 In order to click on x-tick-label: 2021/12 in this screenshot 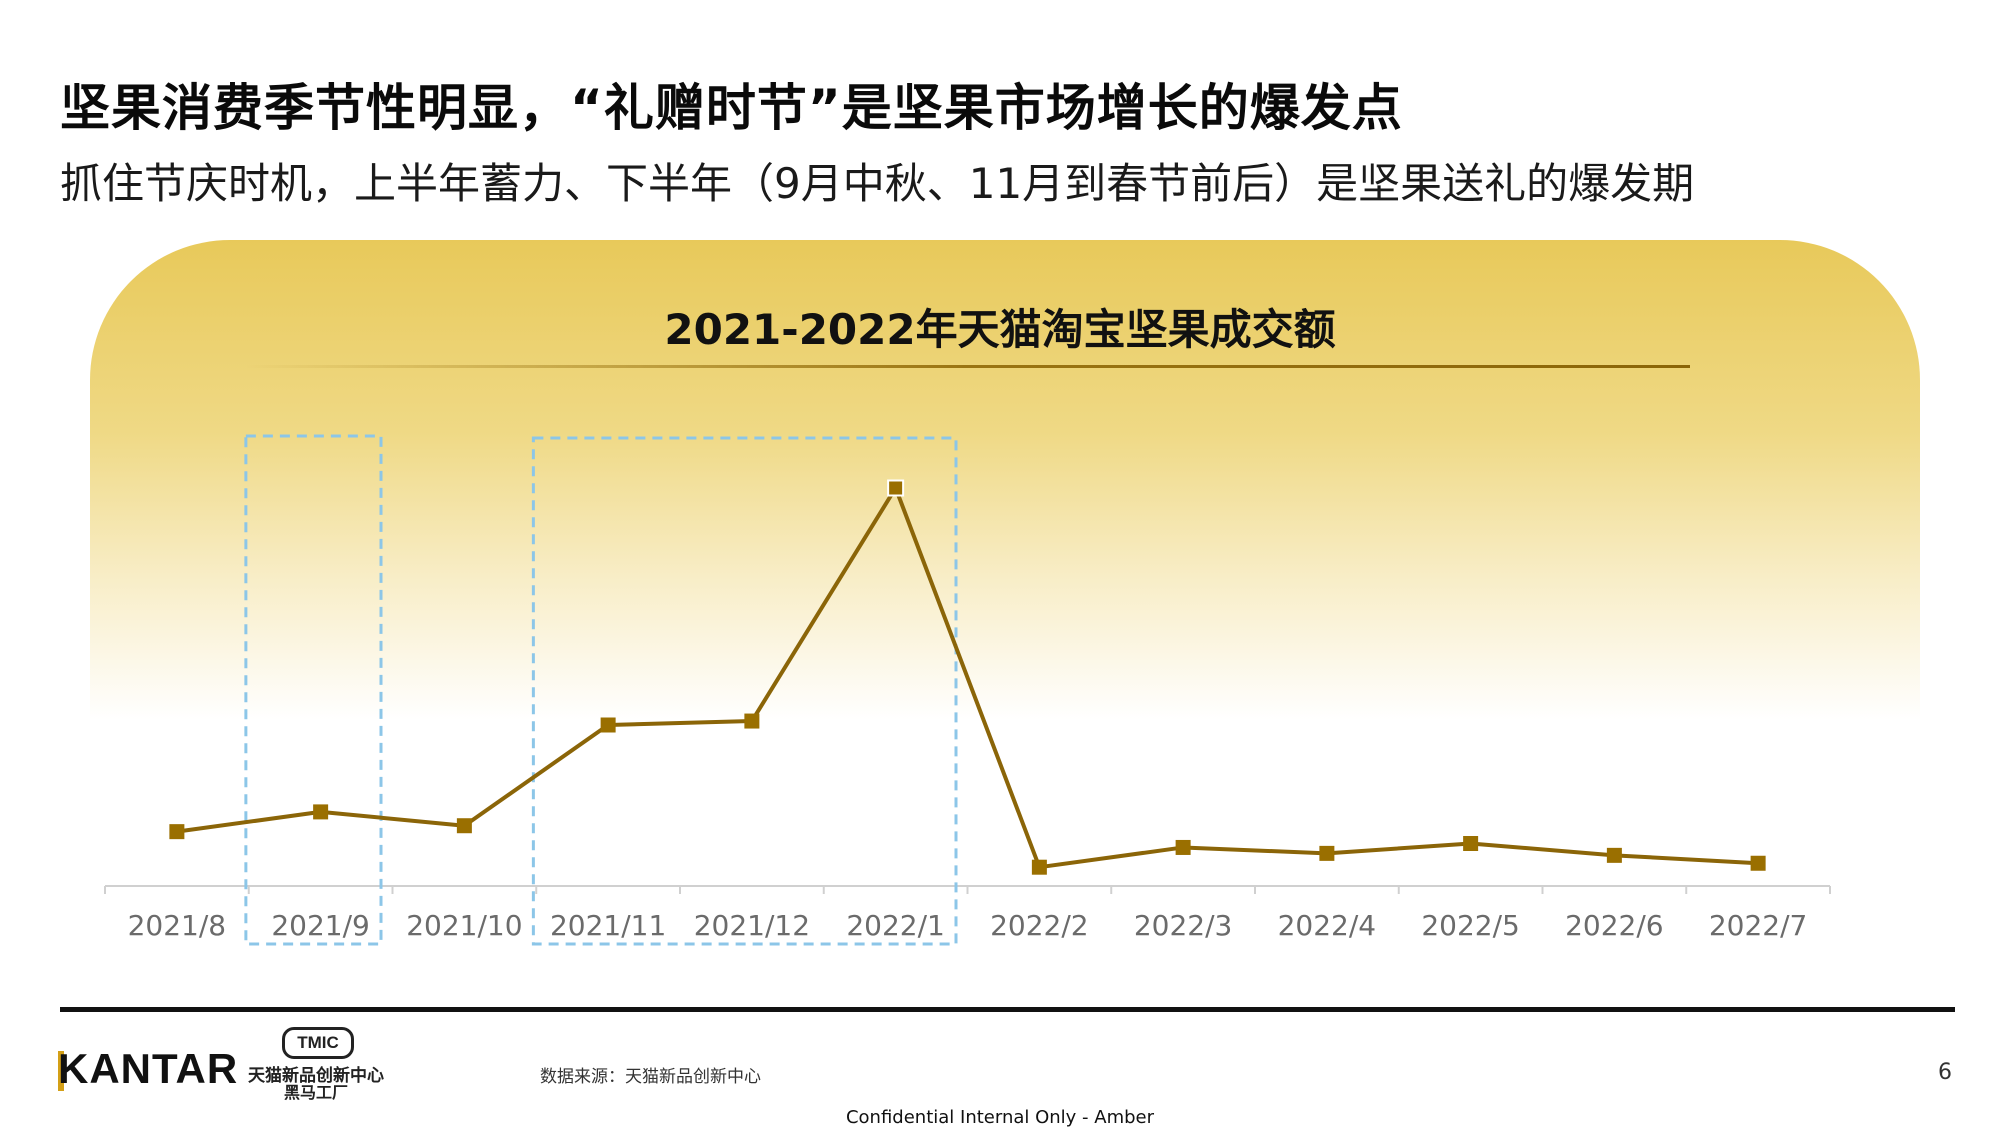, I will do `click(752, 925)`.